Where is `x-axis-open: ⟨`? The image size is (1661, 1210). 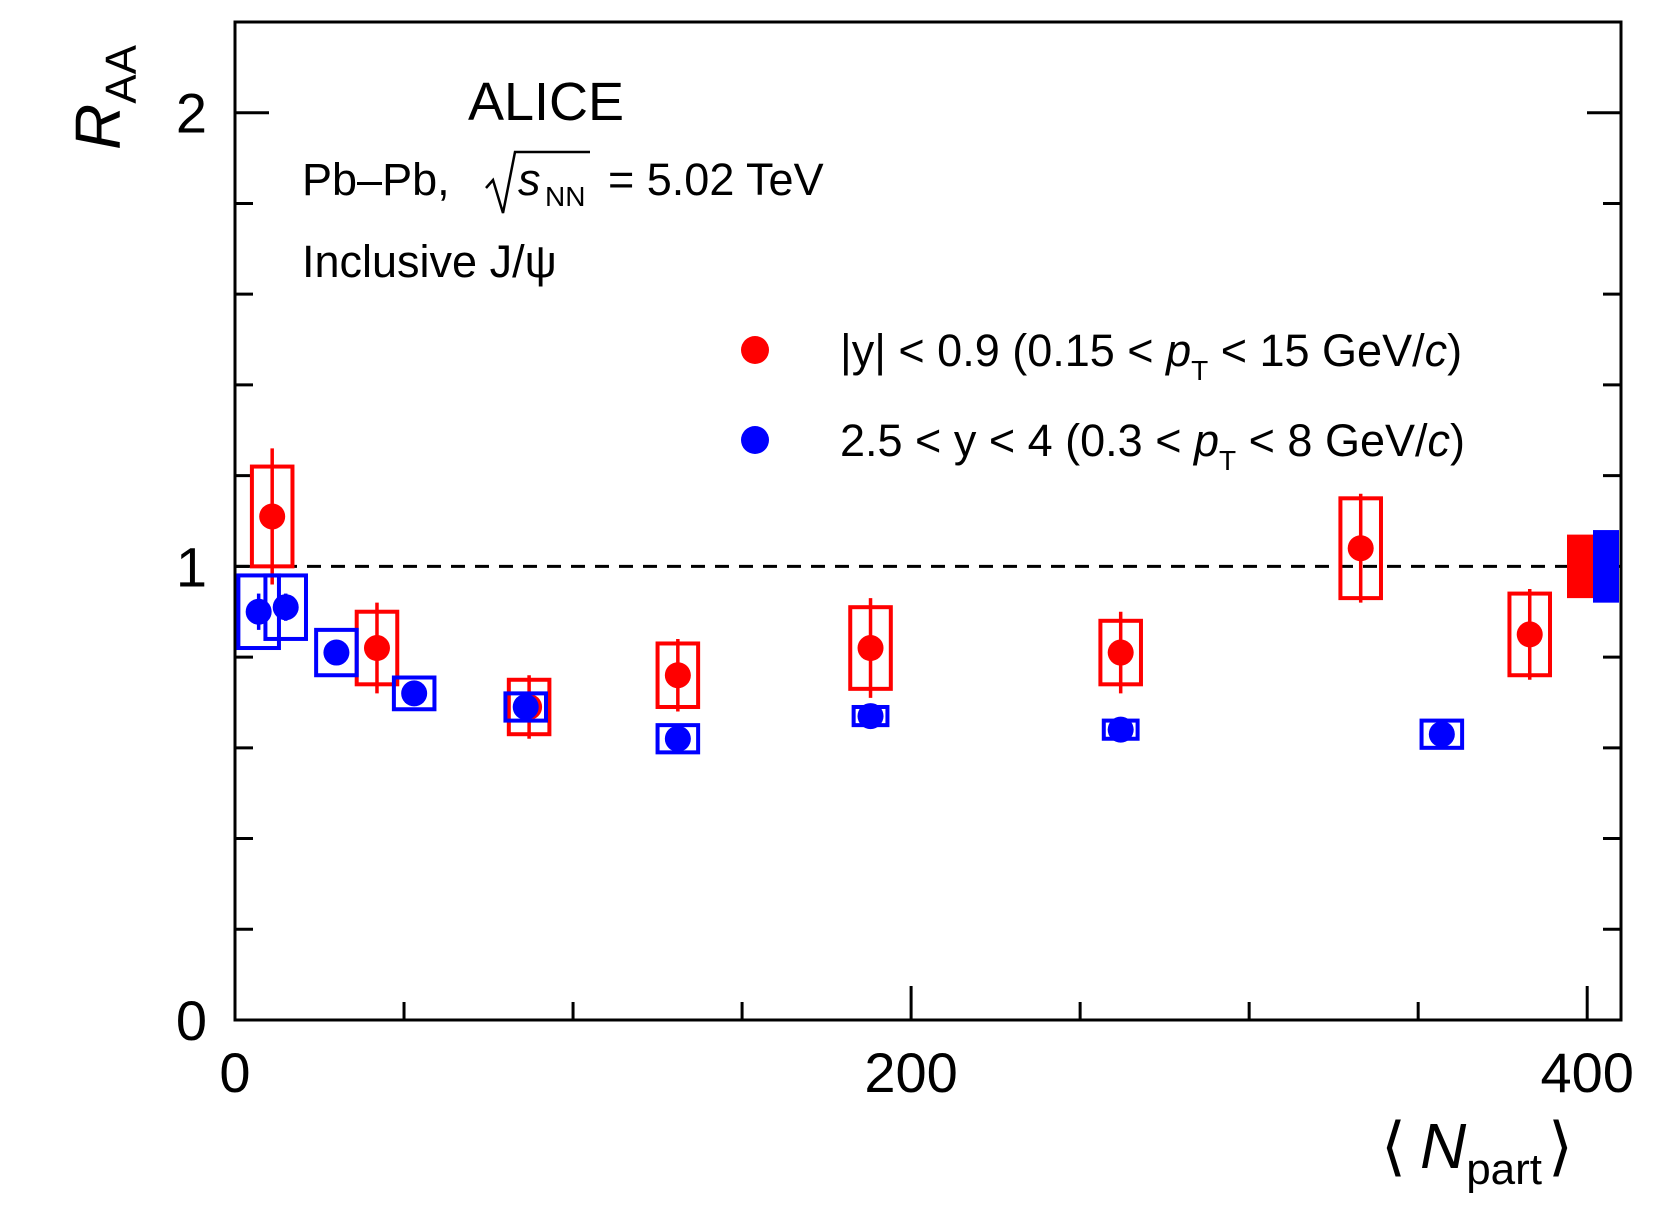 x-axis-open: ⟨ is located at coordinates (1393, 1146).